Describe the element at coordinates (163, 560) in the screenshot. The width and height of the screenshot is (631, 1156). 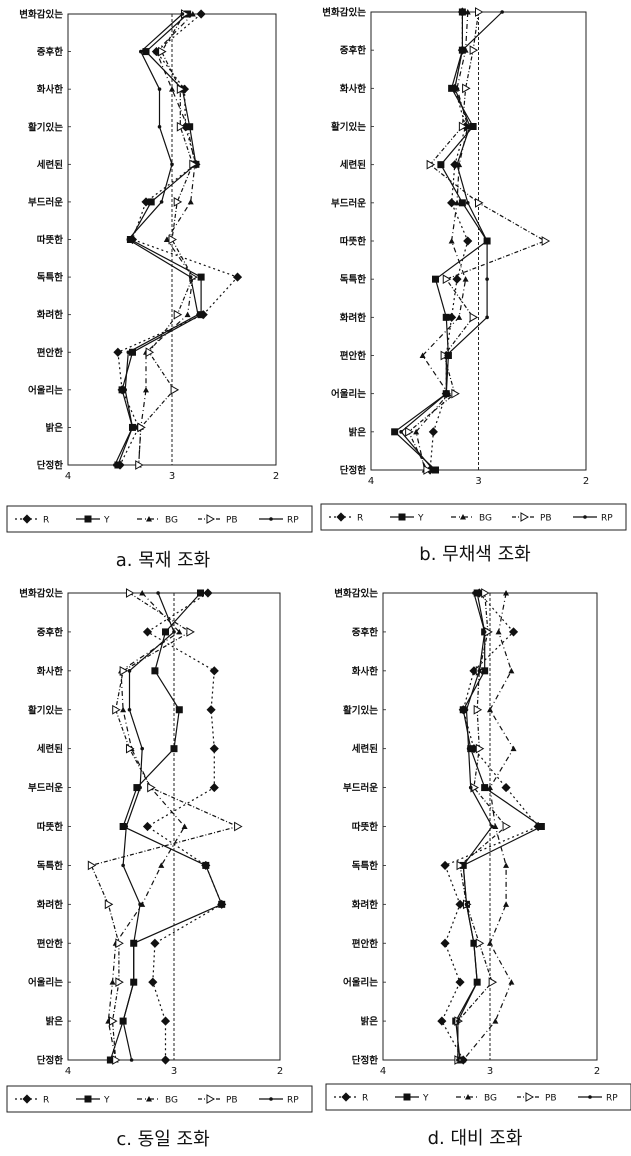
I see `panel-caption: a. 목재 조화` at that location.